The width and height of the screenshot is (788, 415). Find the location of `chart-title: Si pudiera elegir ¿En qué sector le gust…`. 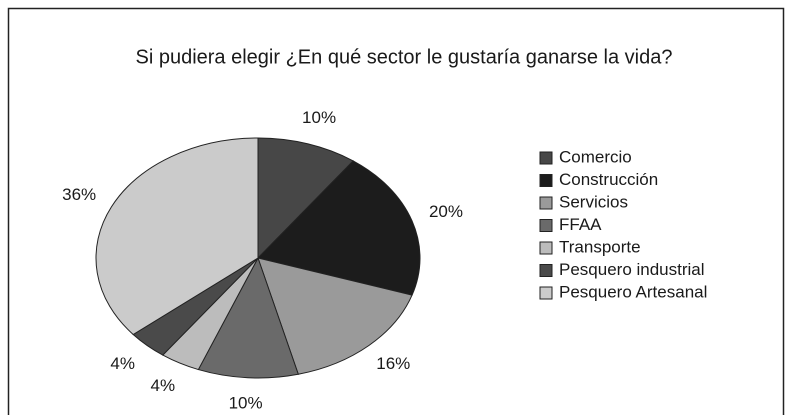

chart-title: Si pudiera elegir ¿En qué sector le gust… is located at coordinates (404, 57).